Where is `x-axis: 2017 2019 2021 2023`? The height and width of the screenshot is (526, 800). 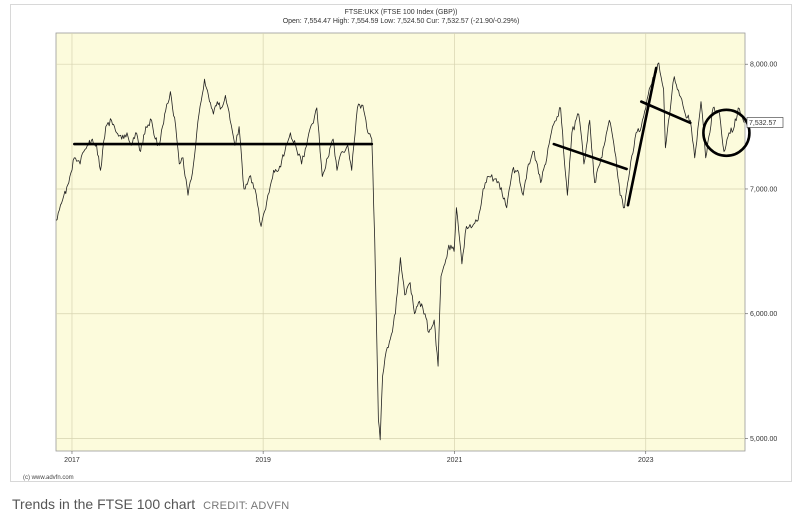
x-axis: 2017 2019 2021 2023 is located at coordinates (359, 457).